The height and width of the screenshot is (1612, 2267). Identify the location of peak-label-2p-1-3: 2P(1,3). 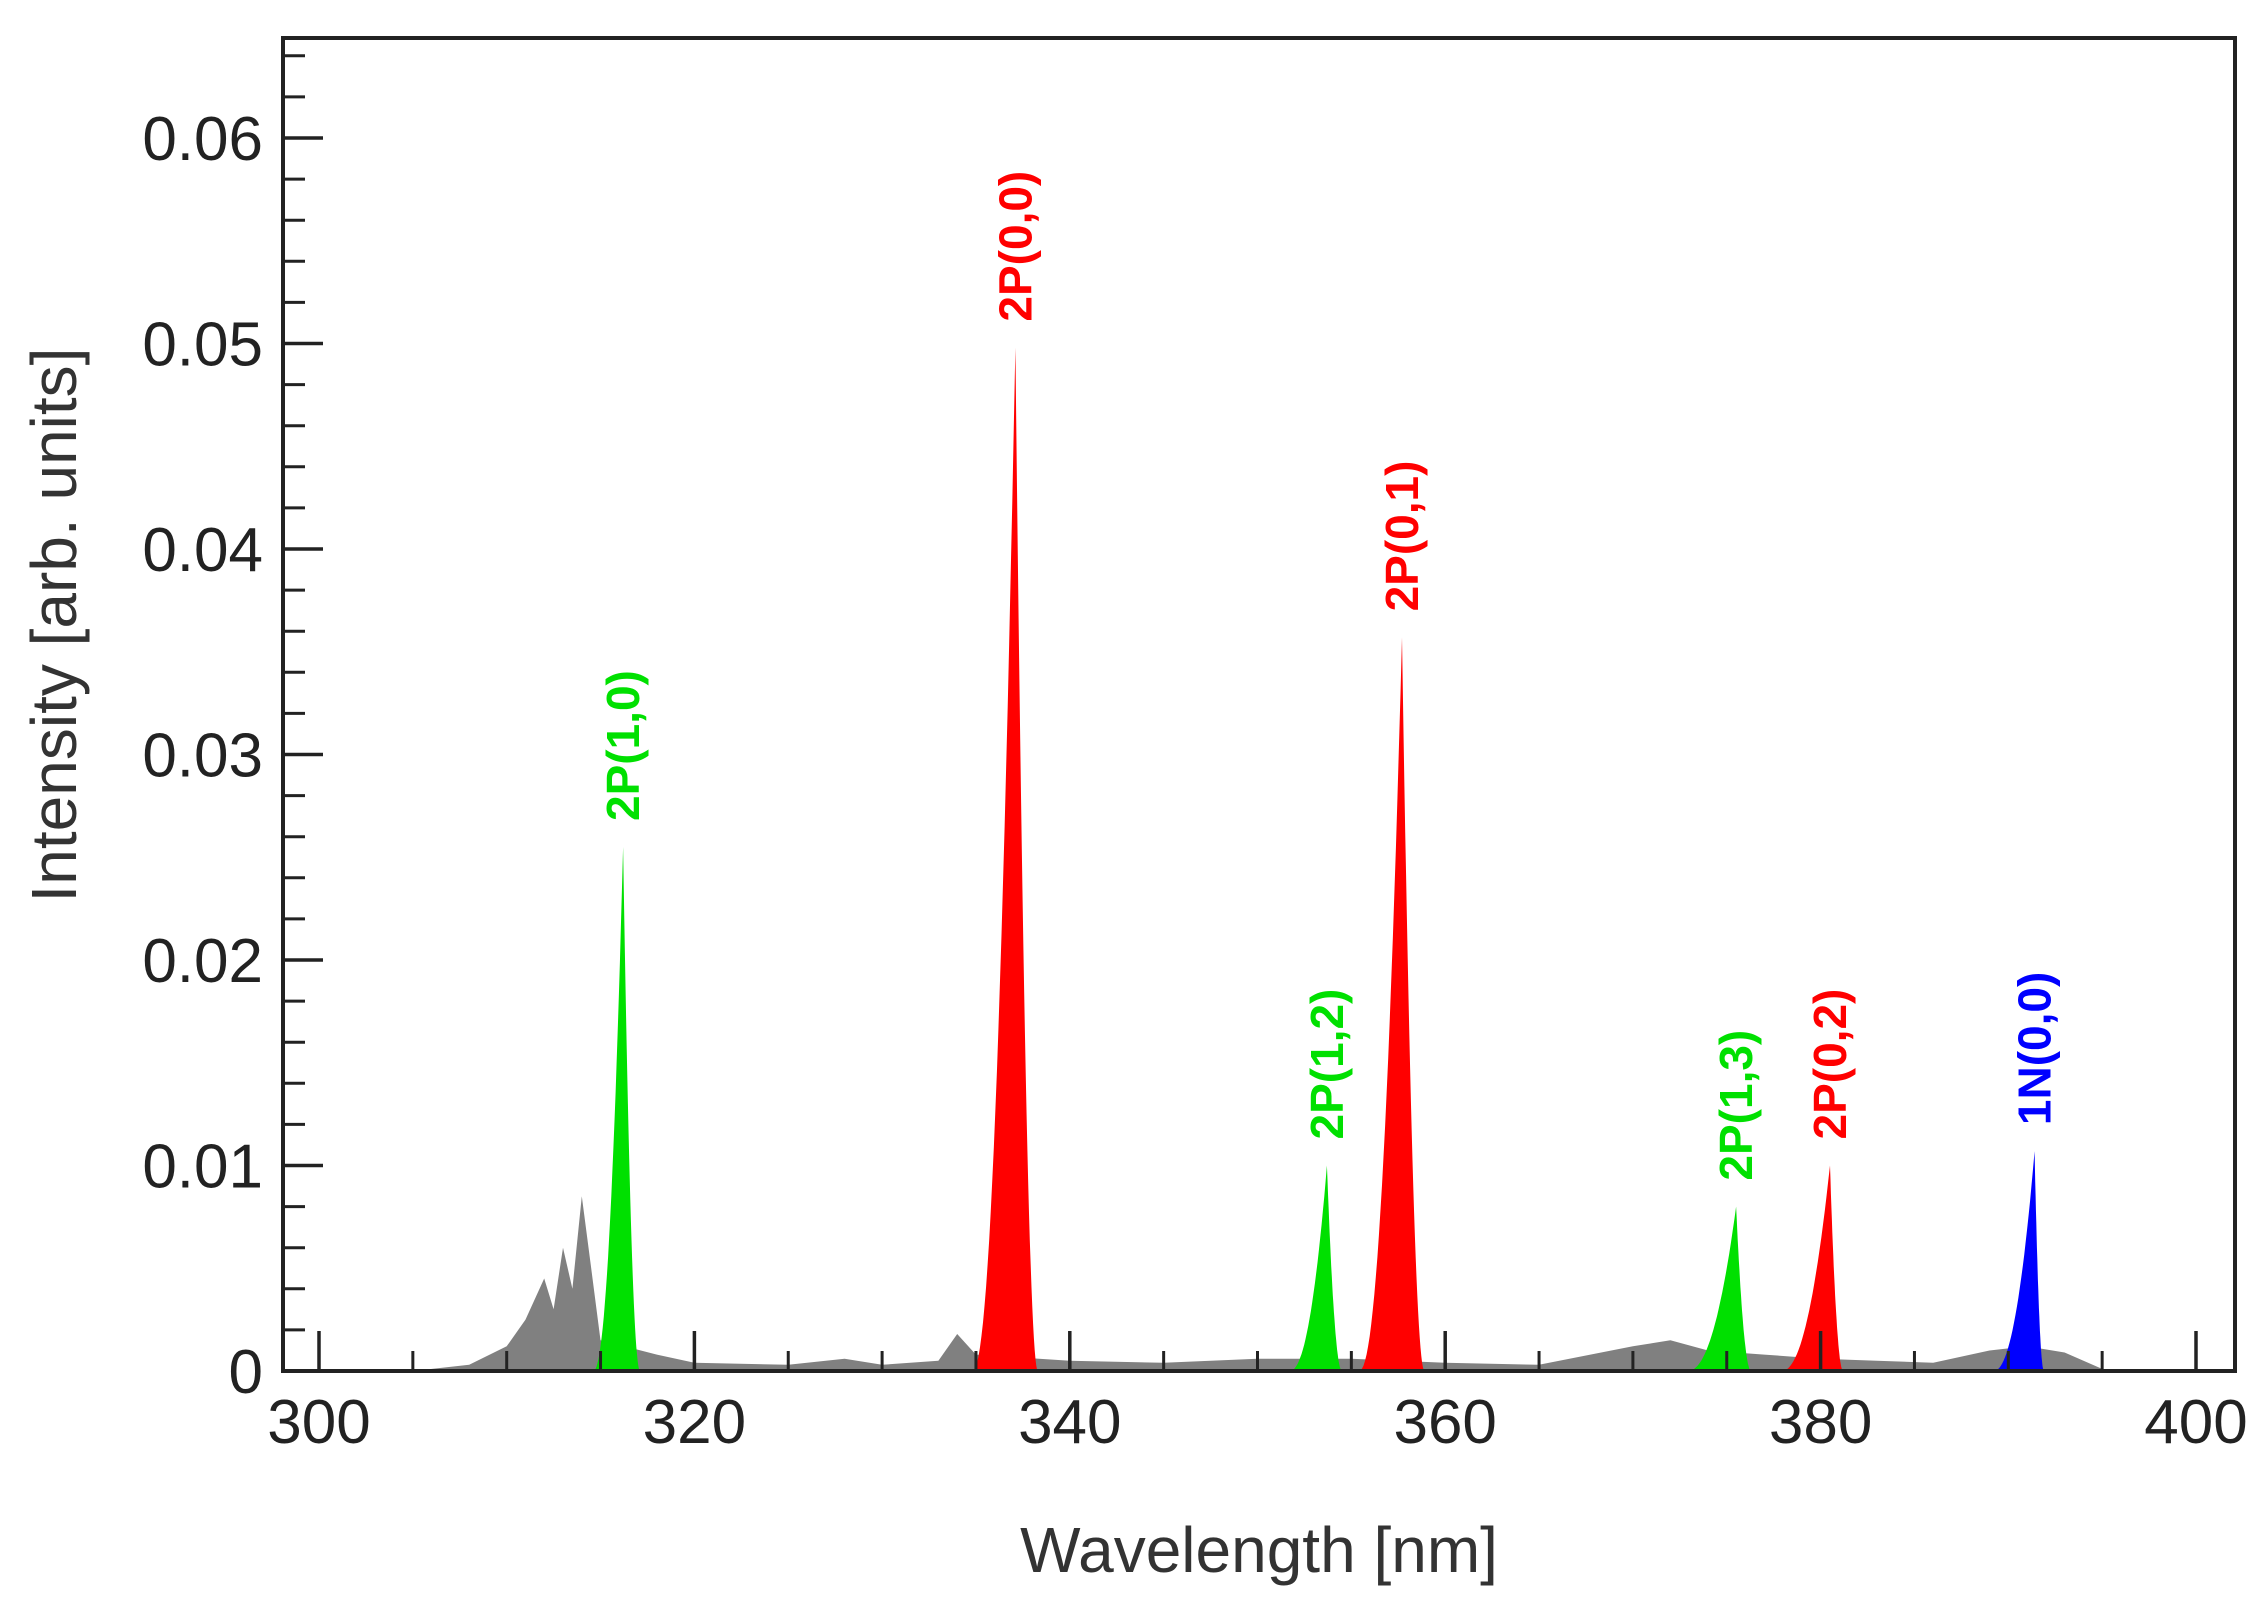
(1736, 1105).